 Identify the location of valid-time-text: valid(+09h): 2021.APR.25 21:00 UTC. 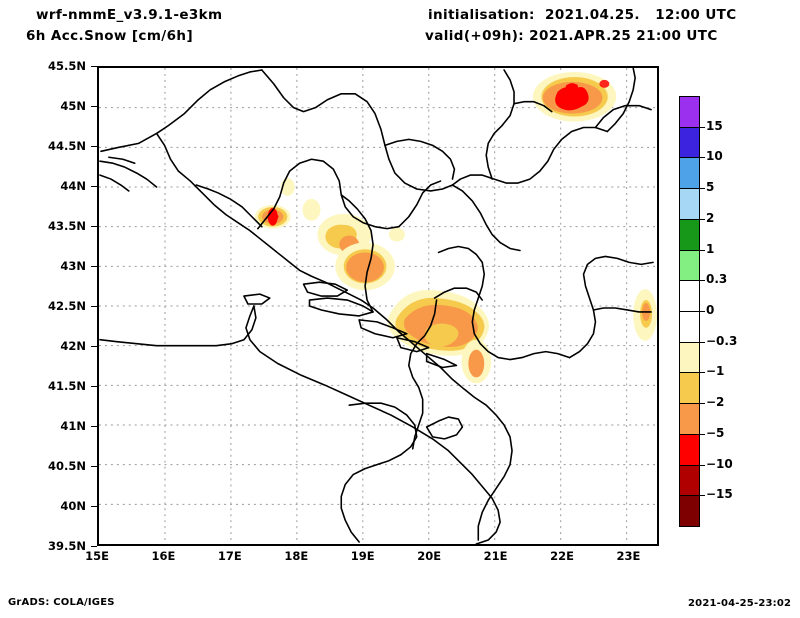
(571, 36).